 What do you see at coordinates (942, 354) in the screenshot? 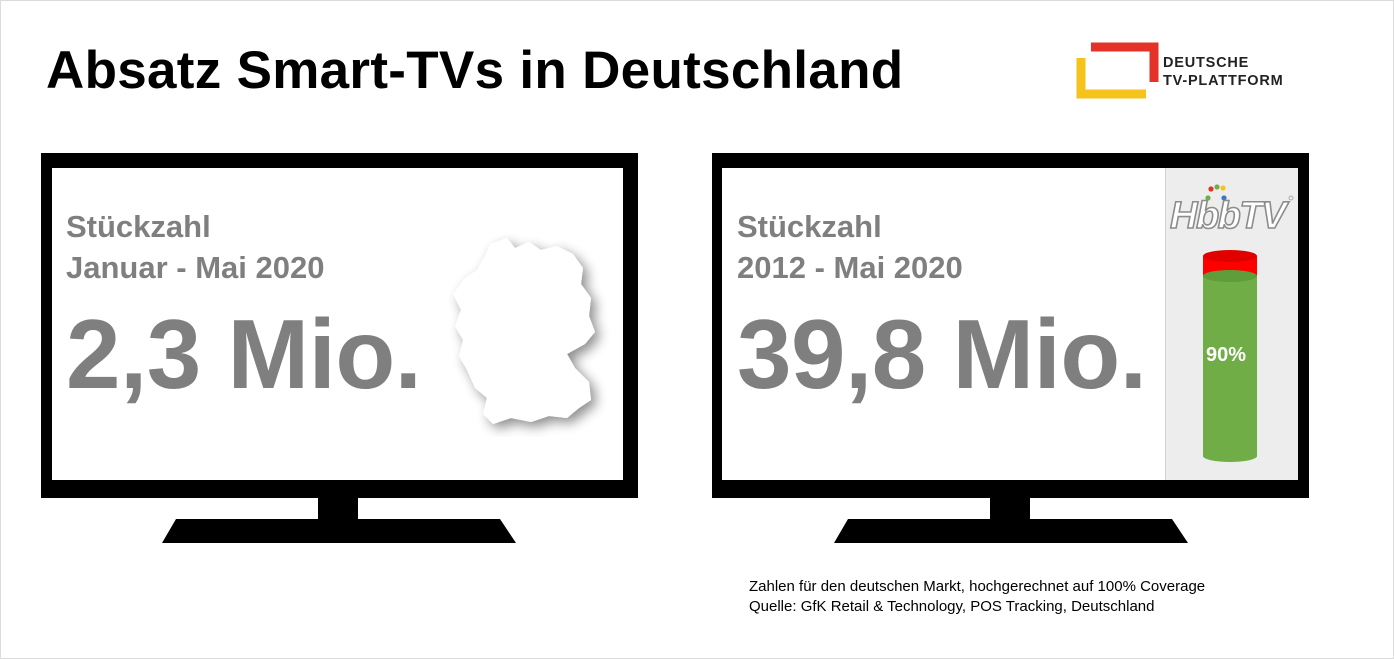
I see `tv-right-value: 39,8 Mio.` at bounding box center [942, 354].